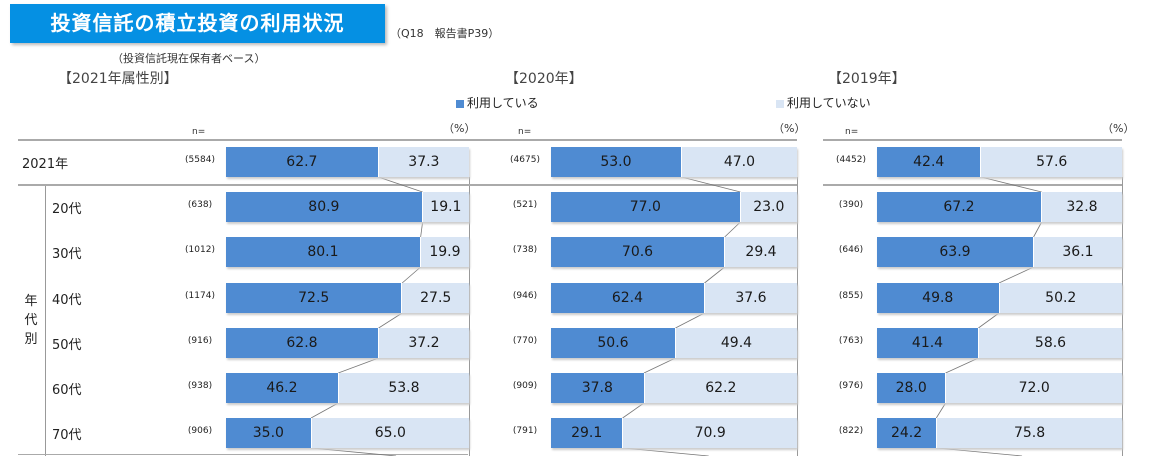 The image size is (1166, 456). Describe the element at coordinates (929, 162) in the screenshot. I see `data-label-used: 42.4` at that location.